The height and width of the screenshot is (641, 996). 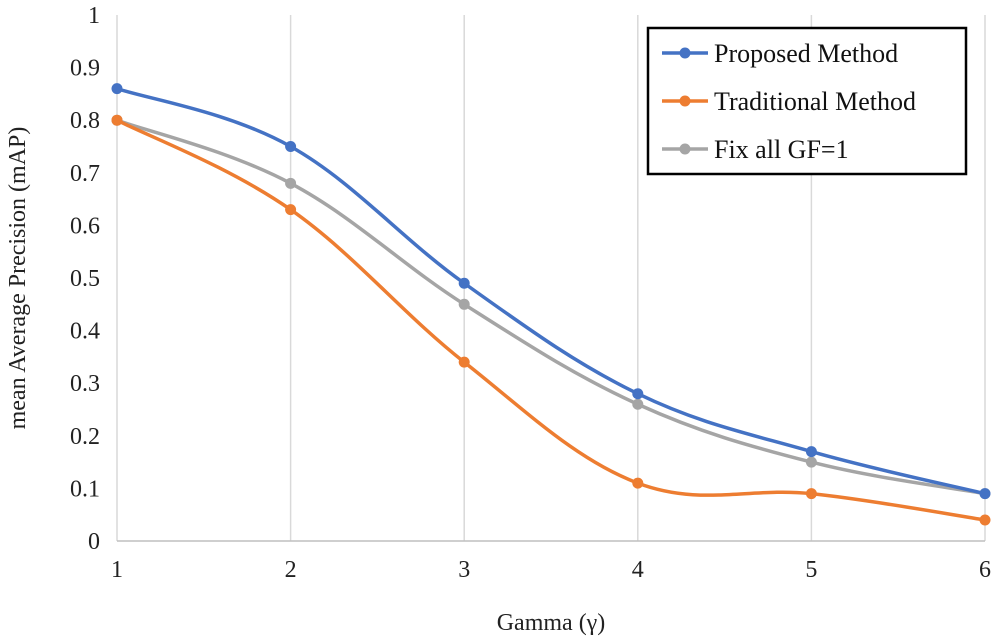 I want to click on x-tick-label: 6, so click(x=985, y=570).